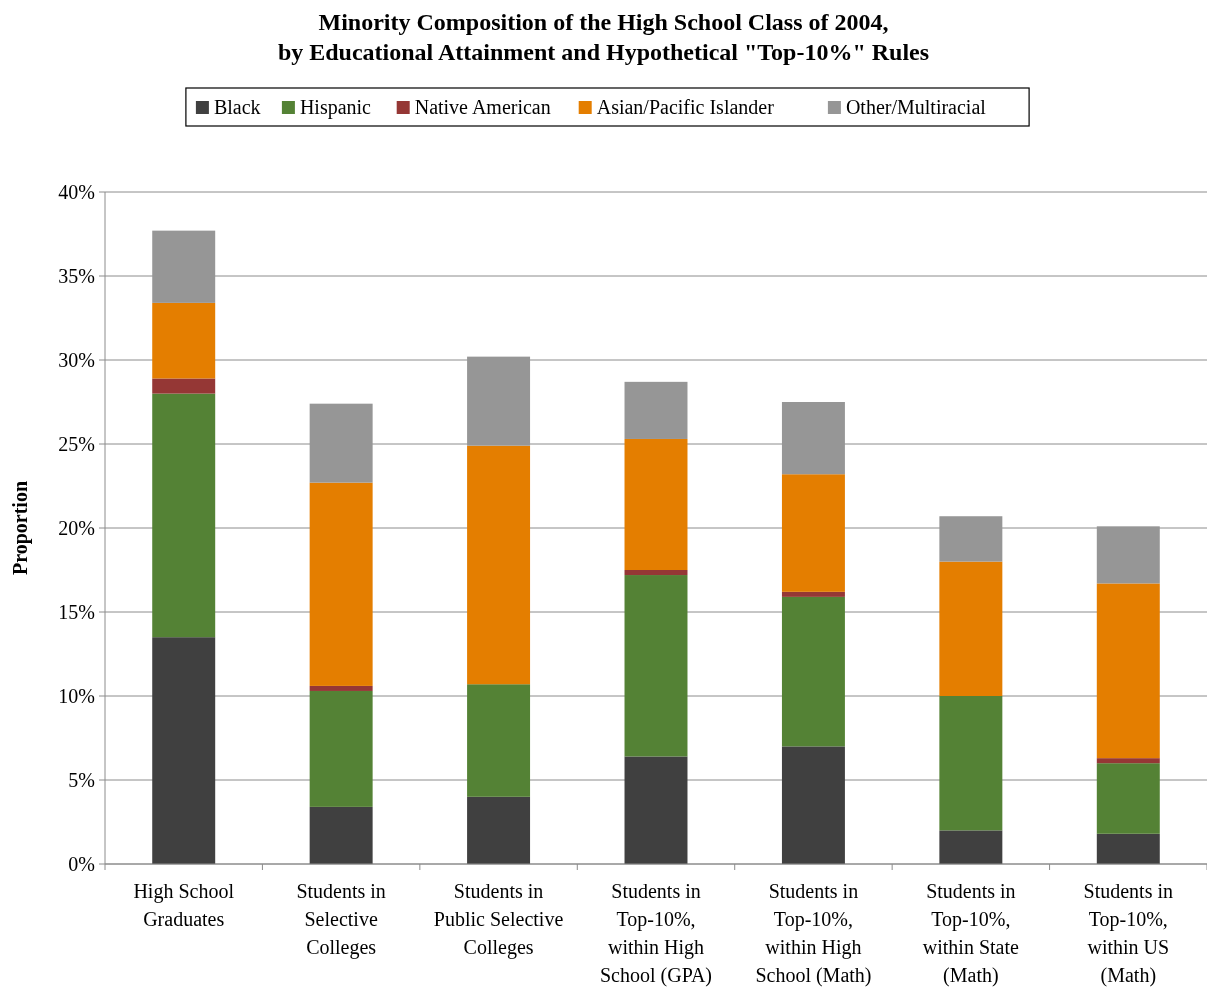 This screenshot has height=990, width=1207. What do you see at coordinates (1128, 933) in the screenshot?
I see `x-tick-label: Students in Top-10%, within US (Math)` at bounding box center [1128, 933].